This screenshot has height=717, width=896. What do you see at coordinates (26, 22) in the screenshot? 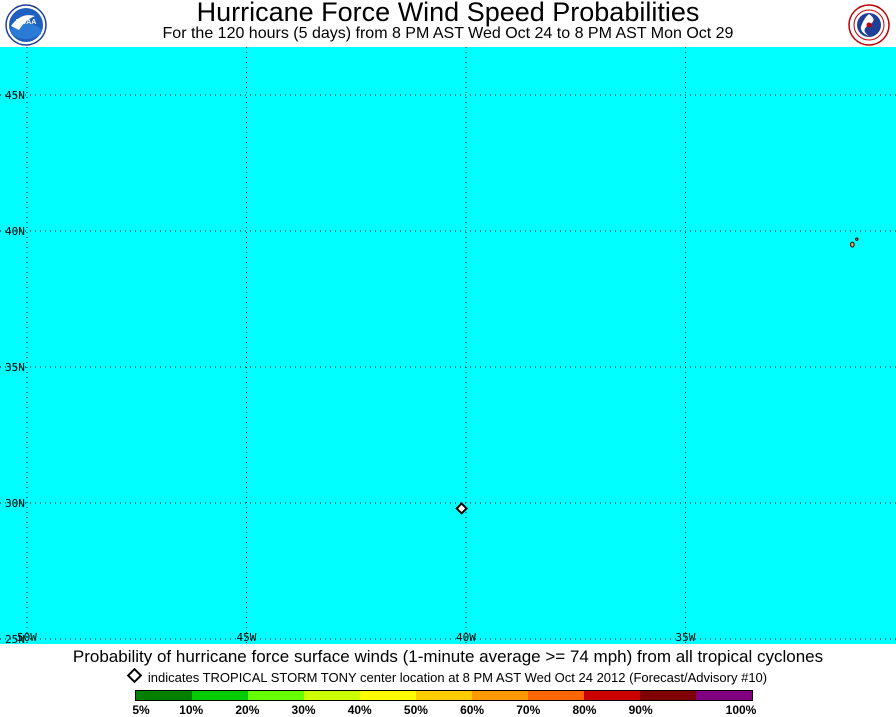
I see `noaa-logo-text: NOAA` at bounding box center [26, 22].